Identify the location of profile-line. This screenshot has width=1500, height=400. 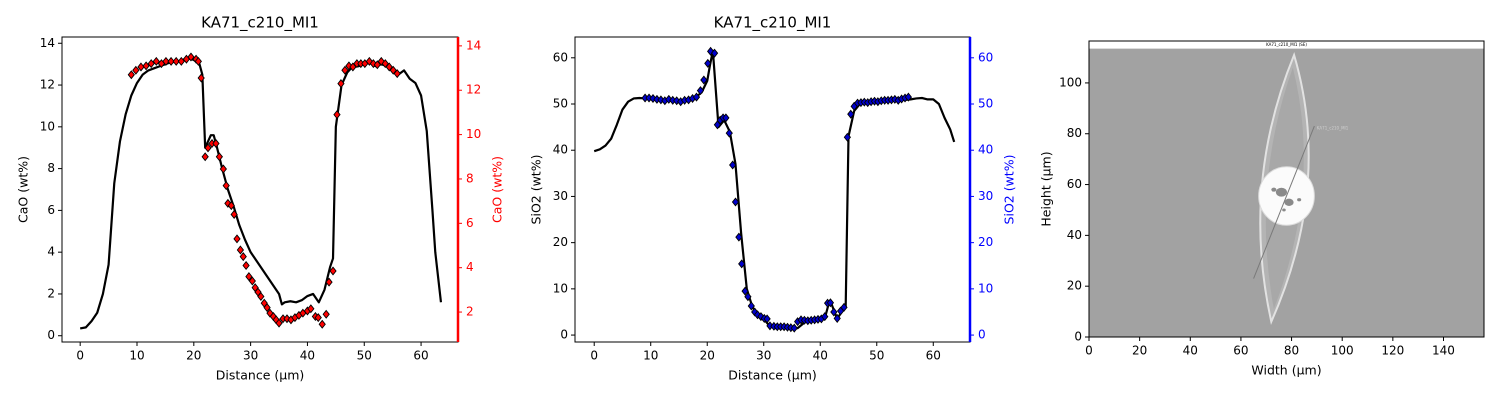
(1284, 202).